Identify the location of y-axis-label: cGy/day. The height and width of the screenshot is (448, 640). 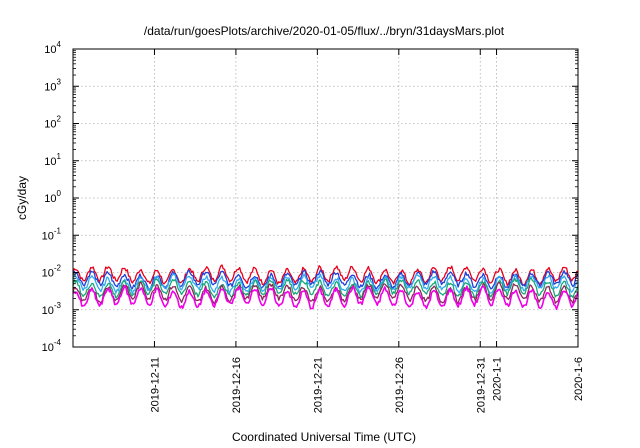
(22, 198).